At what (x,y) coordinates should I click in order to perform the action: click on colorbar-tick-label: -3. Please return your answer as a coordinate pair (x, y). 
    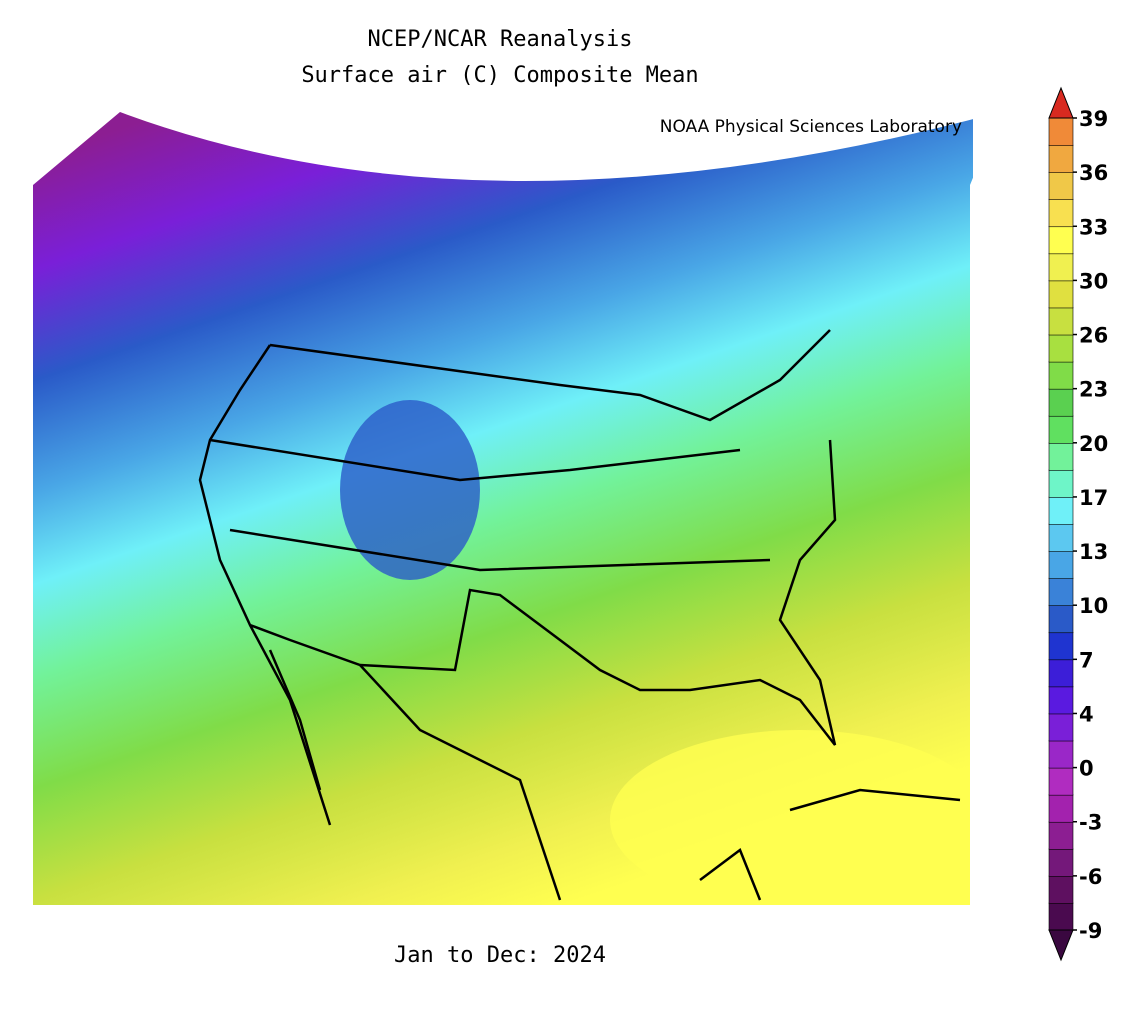
    Looking at the image, I should click on (1090, 823).